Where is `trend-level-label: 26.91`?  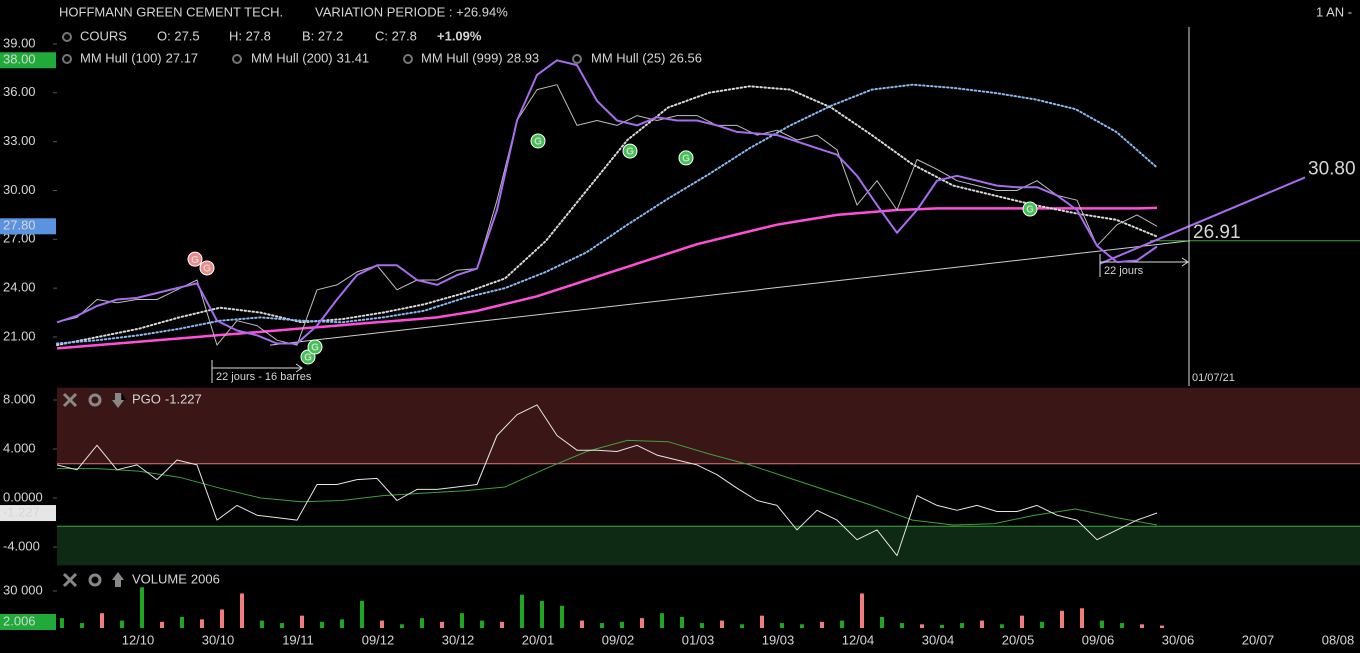
trend-level-label: 26.91 is located at coordinates (1217, 232).